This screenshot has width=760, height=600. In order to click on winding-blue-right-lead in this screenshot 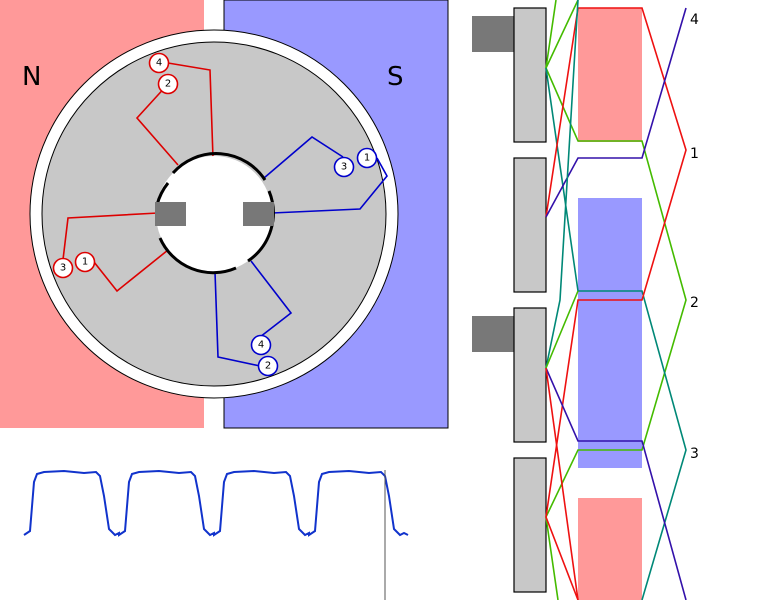, I will do `click(329, 185)`.